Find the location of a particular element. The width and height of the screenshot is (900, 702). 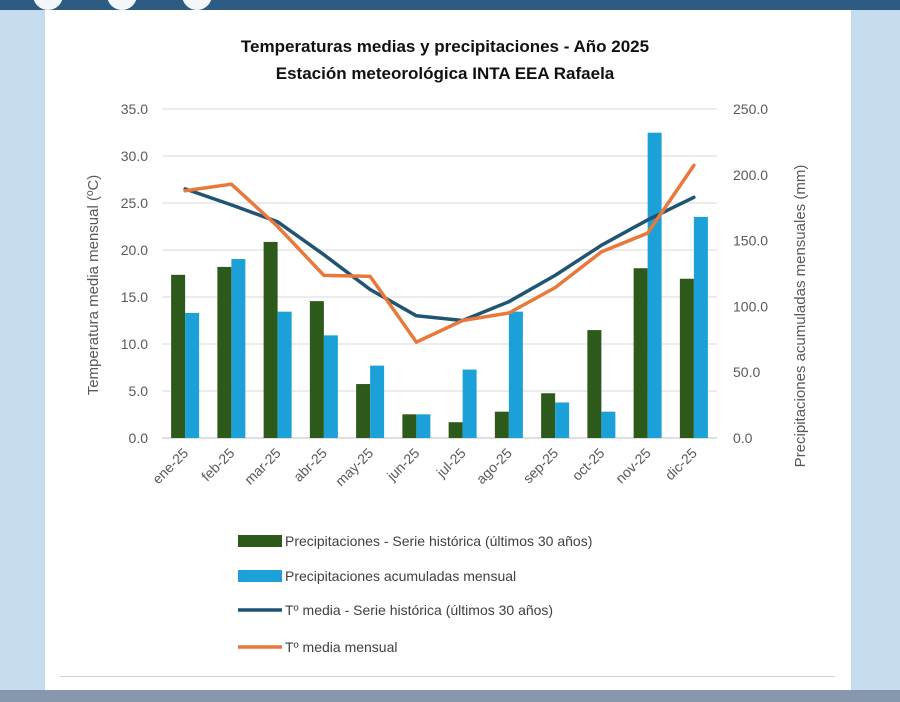

x-tick-label: jun-25 is located at coordinates (403, 465).